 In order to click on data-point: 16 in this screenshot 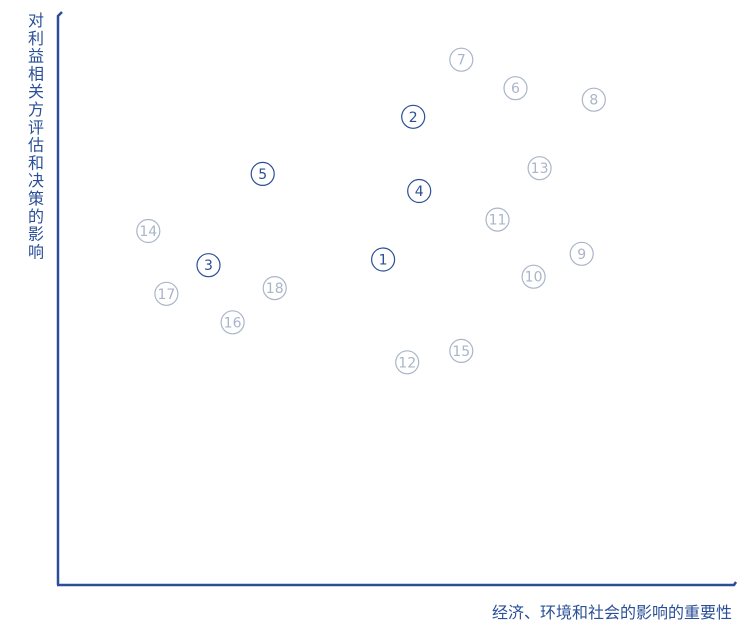, I will do `click(232, 322)`.